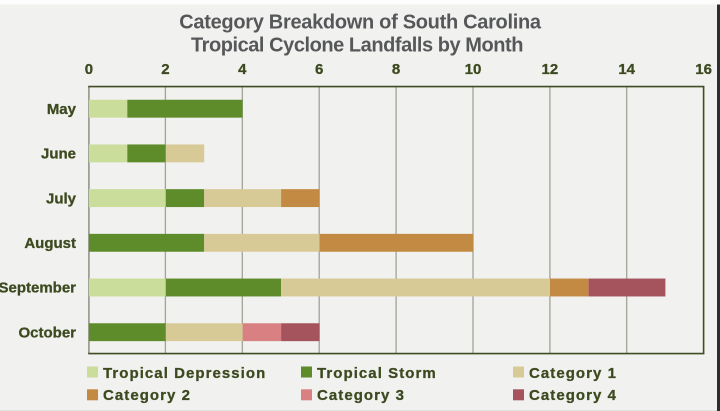  What do you see at coordinates (377, 373) in the screenshot?
I see `svg-text: Tropical Storm` at bounding box center [377, 373].